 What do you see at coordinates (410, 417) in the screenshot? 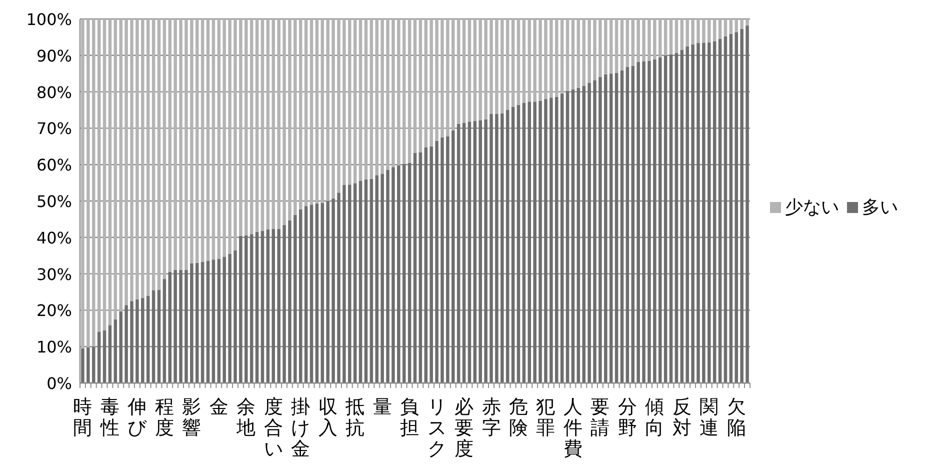
I see `x-tick-label: 負担` at bounding box center [410, 417].